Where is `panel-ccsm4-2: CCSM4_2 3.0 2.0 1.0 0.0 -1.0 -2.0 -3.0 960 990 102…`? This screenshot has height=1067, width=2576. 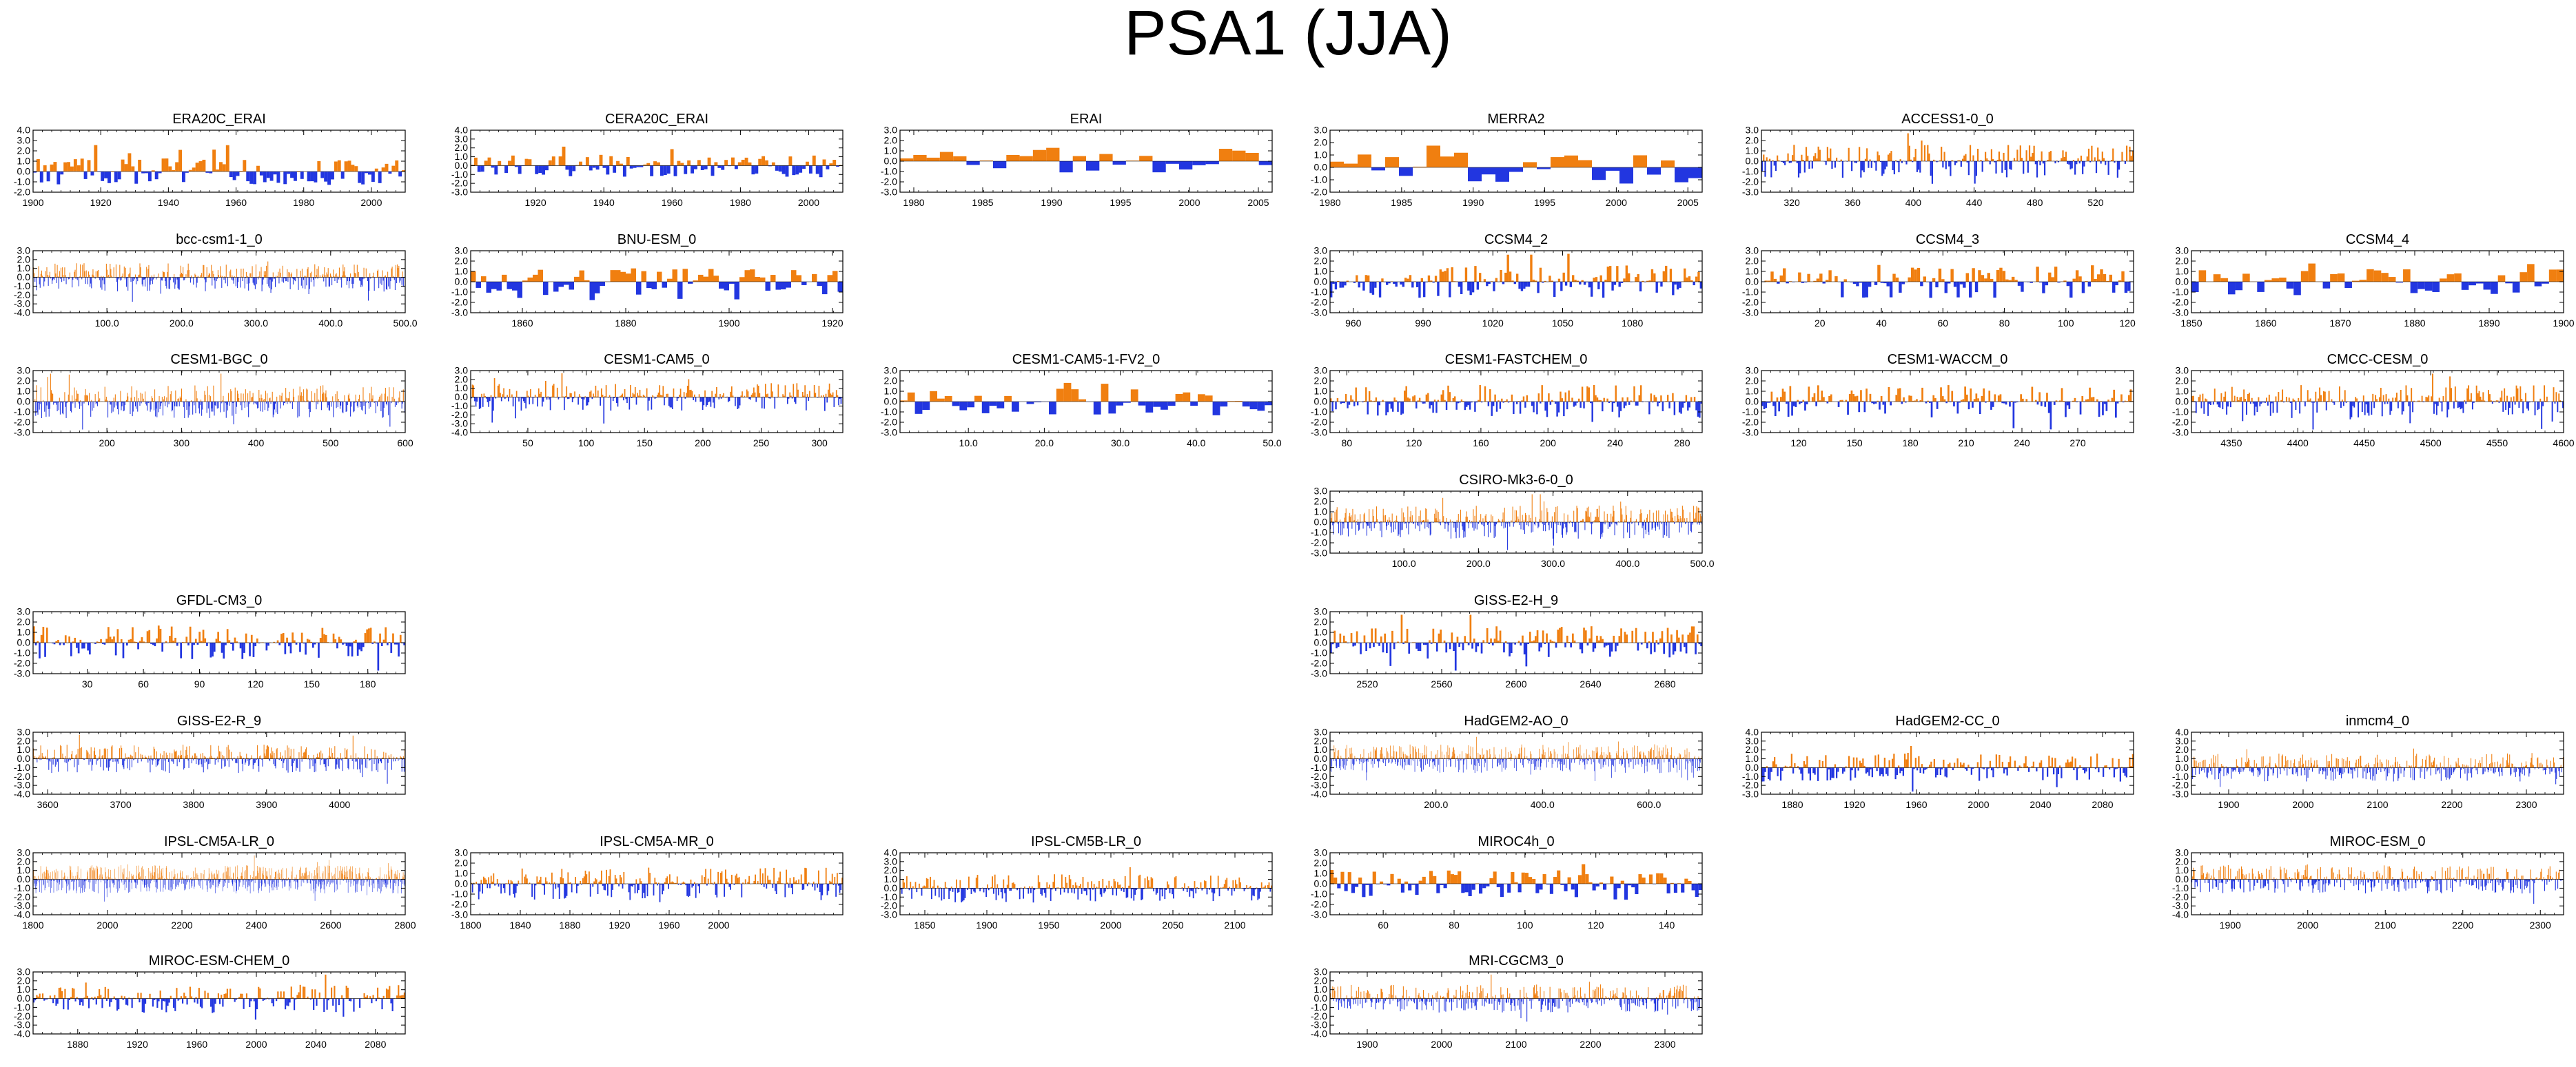
panel-ccsm4-2: CCSM4_2 3.0 2.0 1.0 0.0 -1.0 -2.0 -3.0 960 990 102… is located at coordinates (1502, 279).